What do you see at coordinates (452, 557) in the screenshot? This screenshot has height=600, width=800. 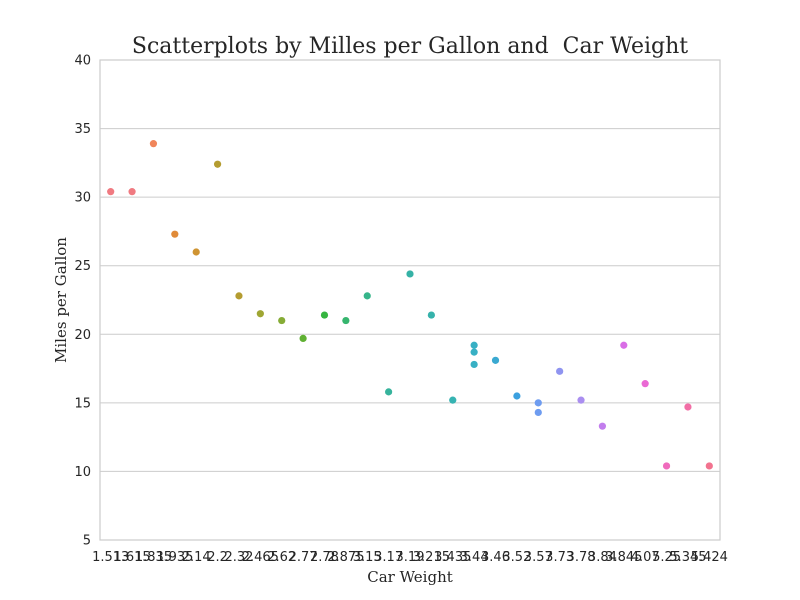 I see `x-tick-label: 3.435` at bounding box center [452, 557].